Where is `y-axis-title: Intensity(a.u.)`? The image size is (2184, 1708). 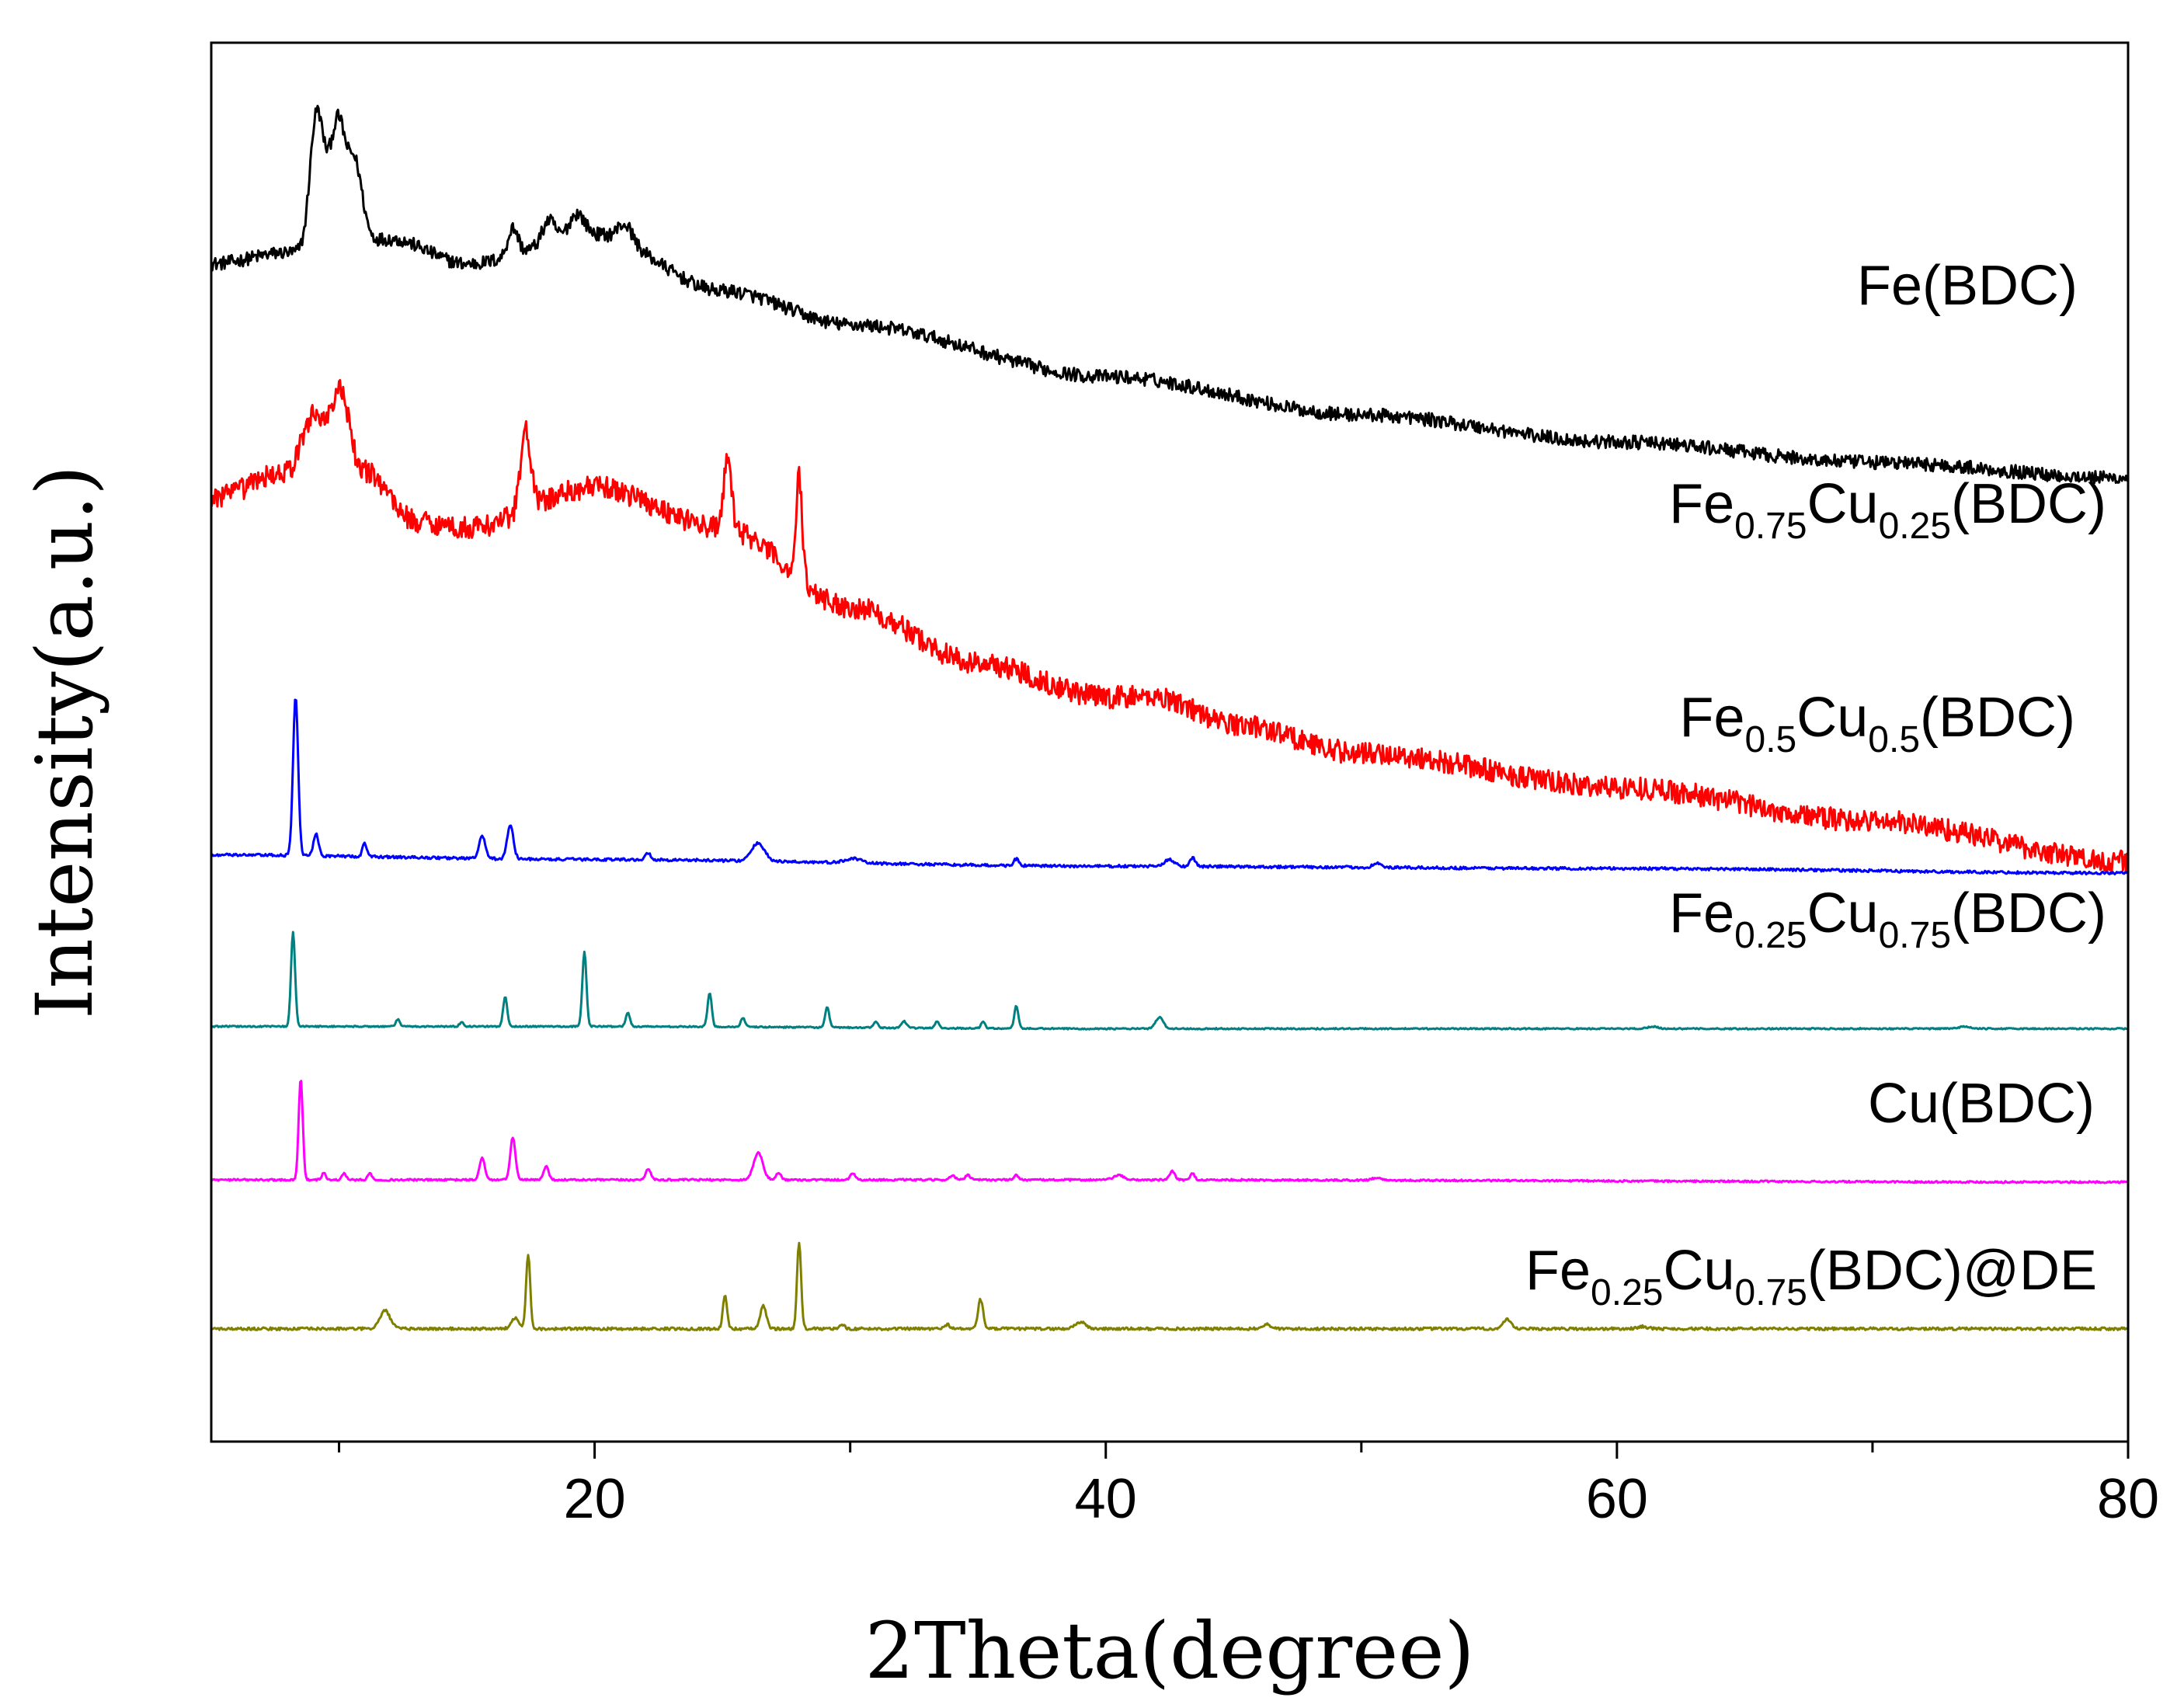
y-axis-title: Intensity(a.u.) is located at coordinates (64, 742).